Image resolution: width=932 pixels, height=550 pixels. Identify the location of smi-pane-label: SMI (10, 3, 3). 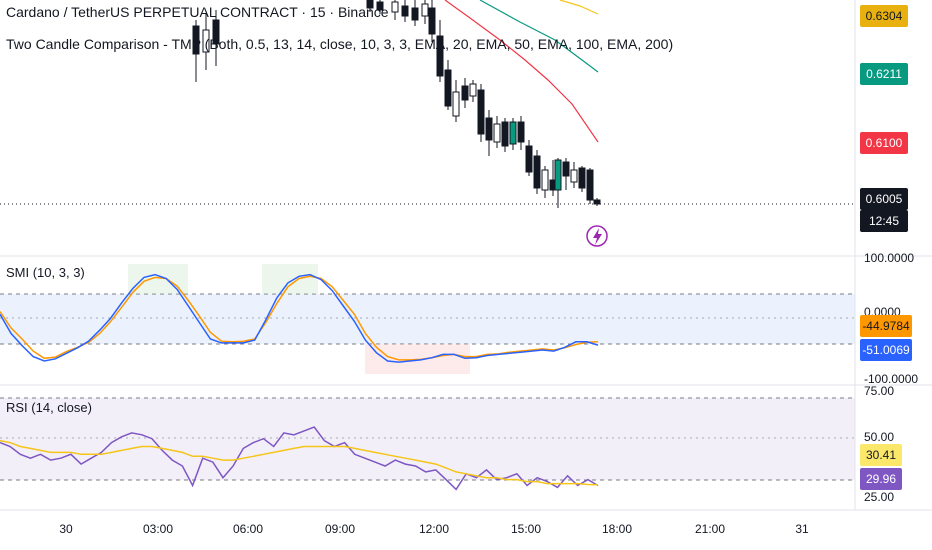
(45, 272).